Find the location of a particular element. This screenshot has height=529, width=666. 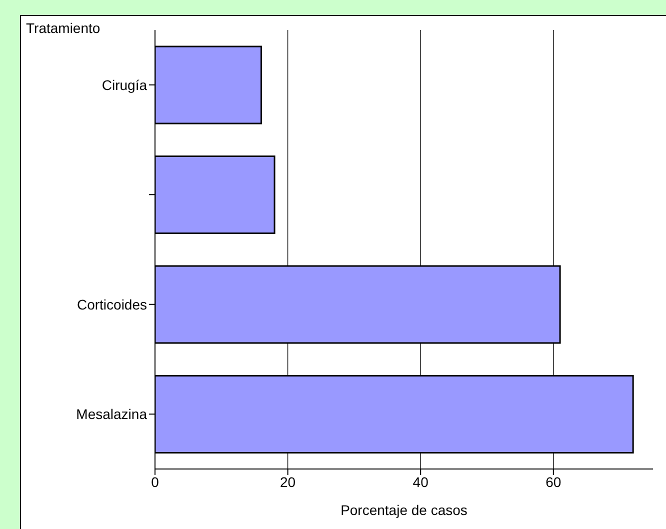

x-tick-label: 20 is located at coordinates (288, 482).